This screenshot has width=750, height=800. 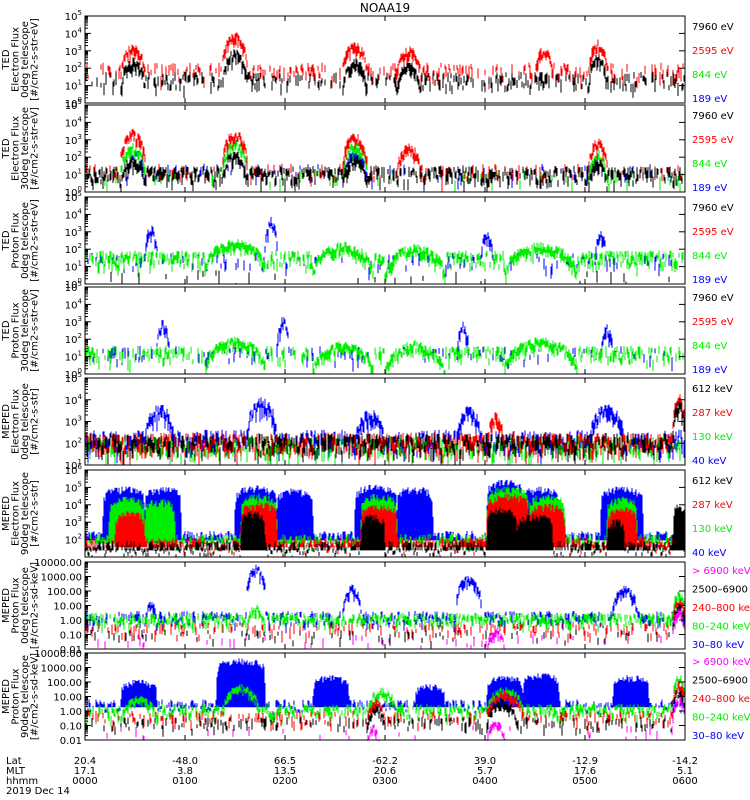 I want to click on x-tick-label-lat: -14.2, so click(x=685, y=761).